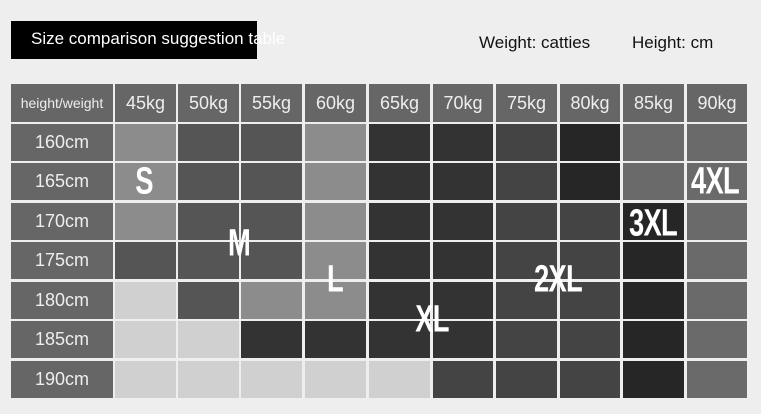 The height and width of the screenshot is (414, 761). I want to click on height-header: 180cm, so click(62, 300).